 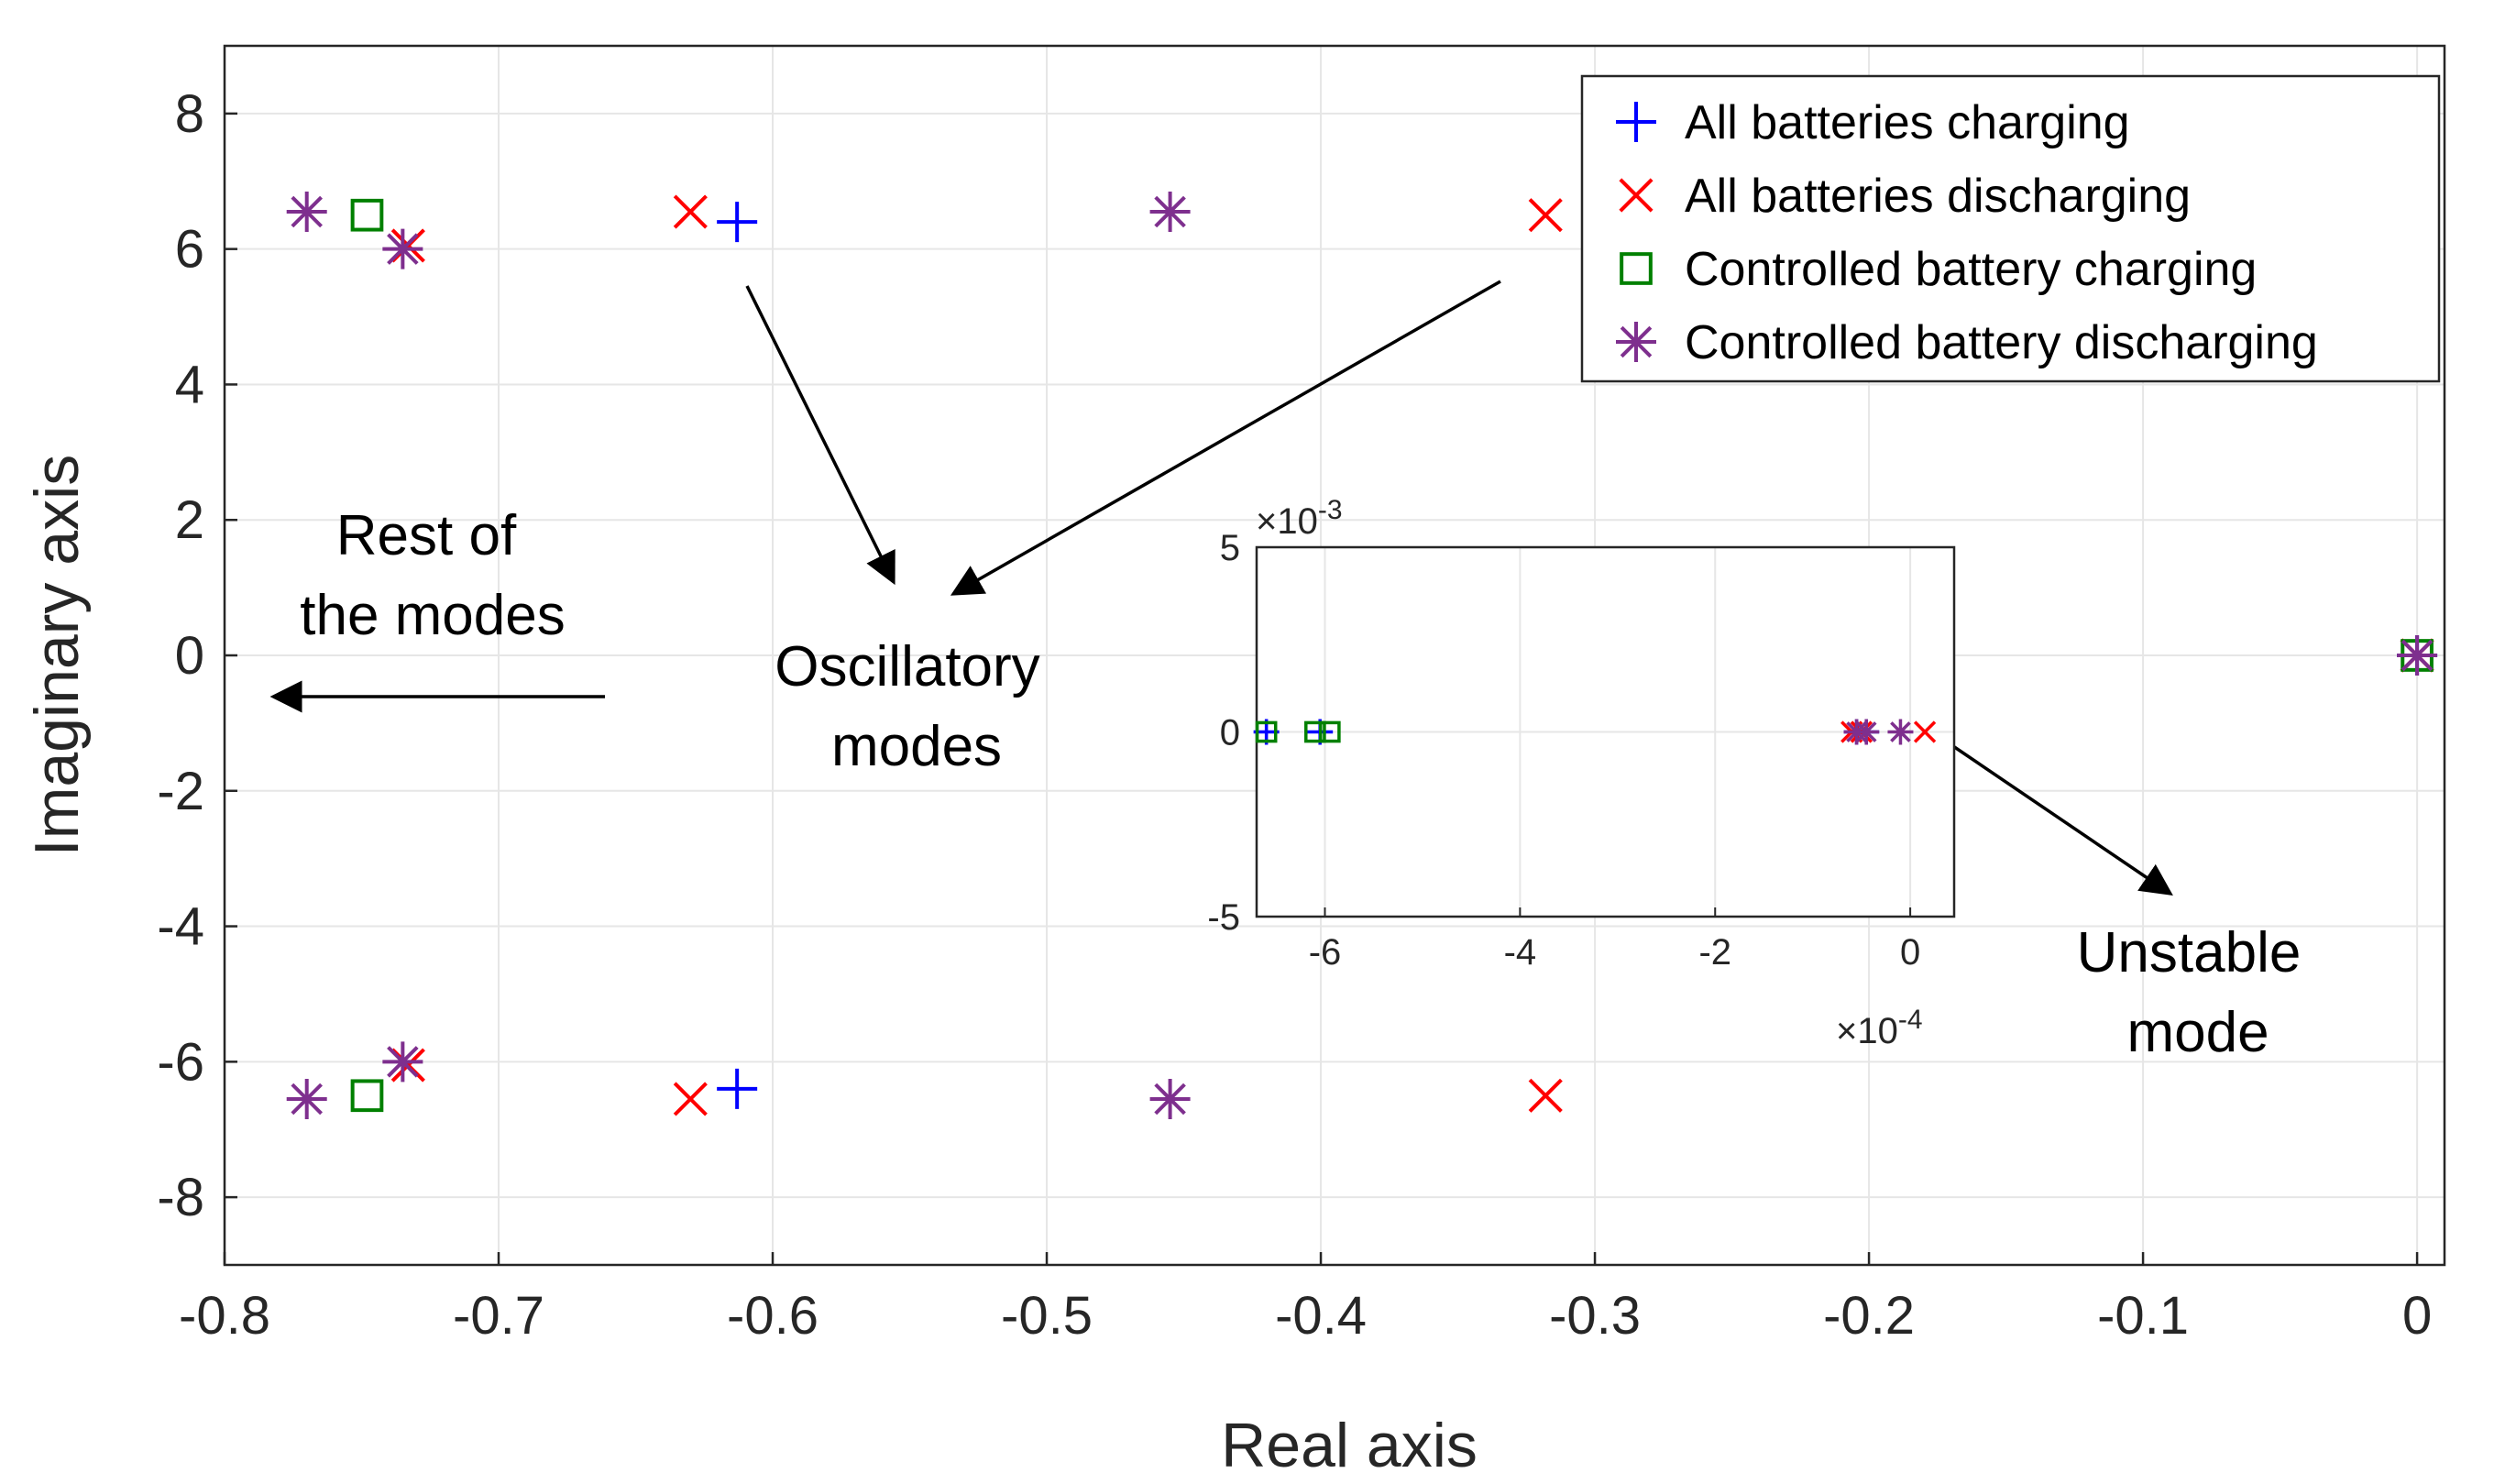 What do you see at coordinates (498, 1316) in the screenshot?
I see `x-tick-label: -0.7` at bounding box center [498, 1316].